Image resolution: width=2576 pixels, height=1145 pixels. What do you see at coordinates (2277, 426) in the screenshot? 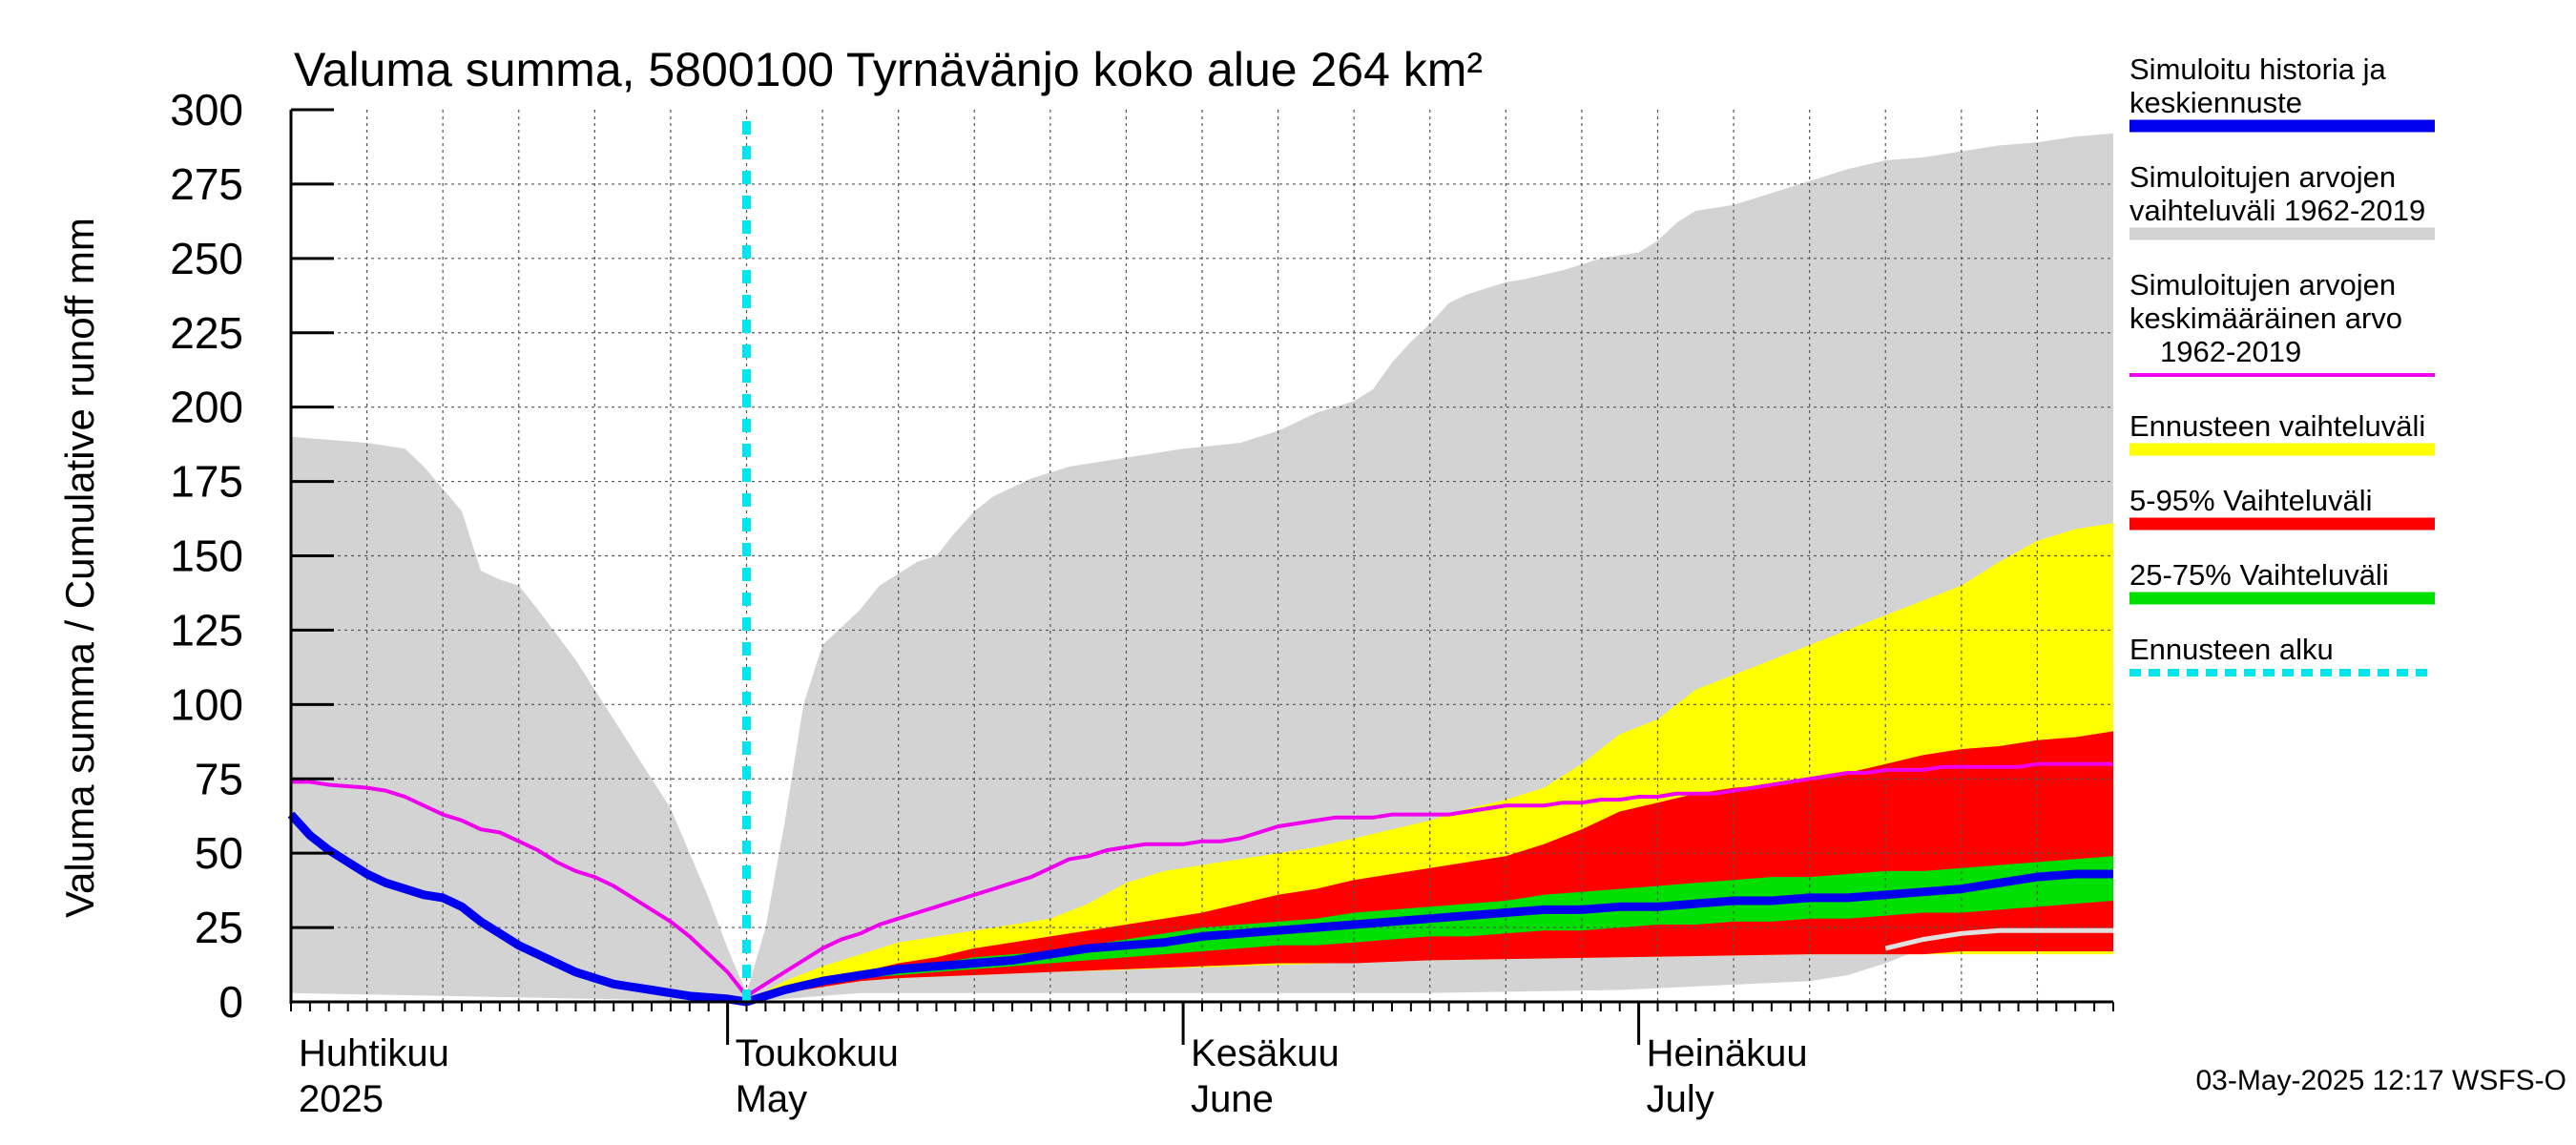
I see `legend-label: Ennusteen vaihteluväli` at bounding box center [2277, 426].